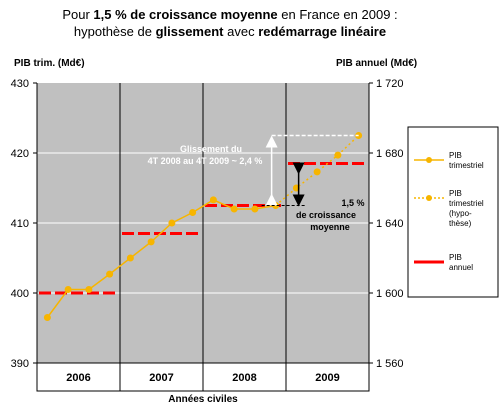 The image size is (504, 414). Describe the element at coordinates (161, 258) in the screenshot. I see `quarterly-series` at that location.